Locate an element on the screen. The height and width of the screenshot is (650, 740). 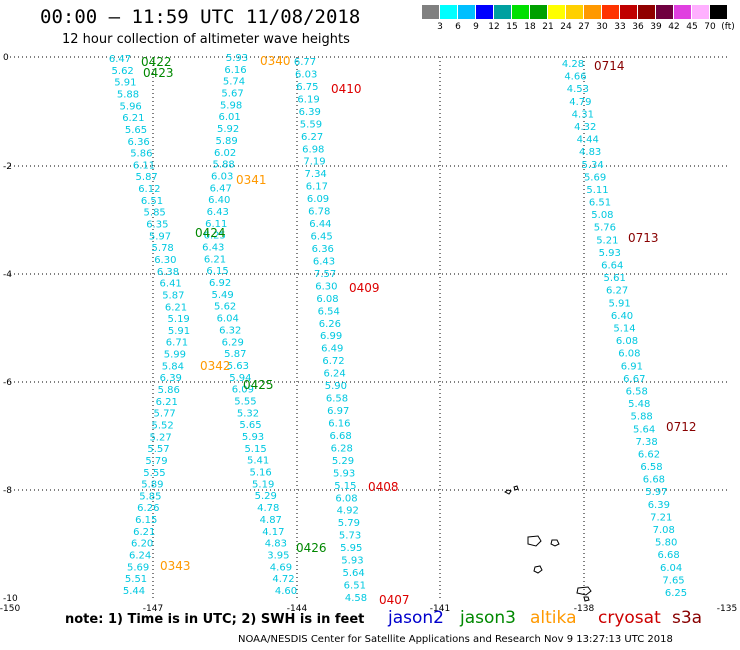
wave-height-value: 5.78 is located at coordinates (163, 248).